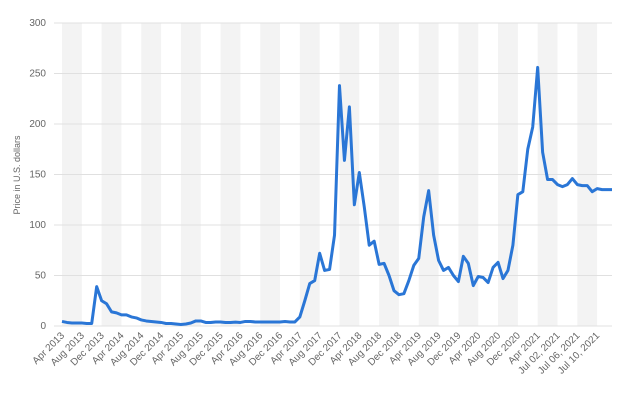 This screenshot has width=624, height=408. Describe the element at coordinates (37, 225) in the screenshot. I see `y-tick-label: 100` at that location.